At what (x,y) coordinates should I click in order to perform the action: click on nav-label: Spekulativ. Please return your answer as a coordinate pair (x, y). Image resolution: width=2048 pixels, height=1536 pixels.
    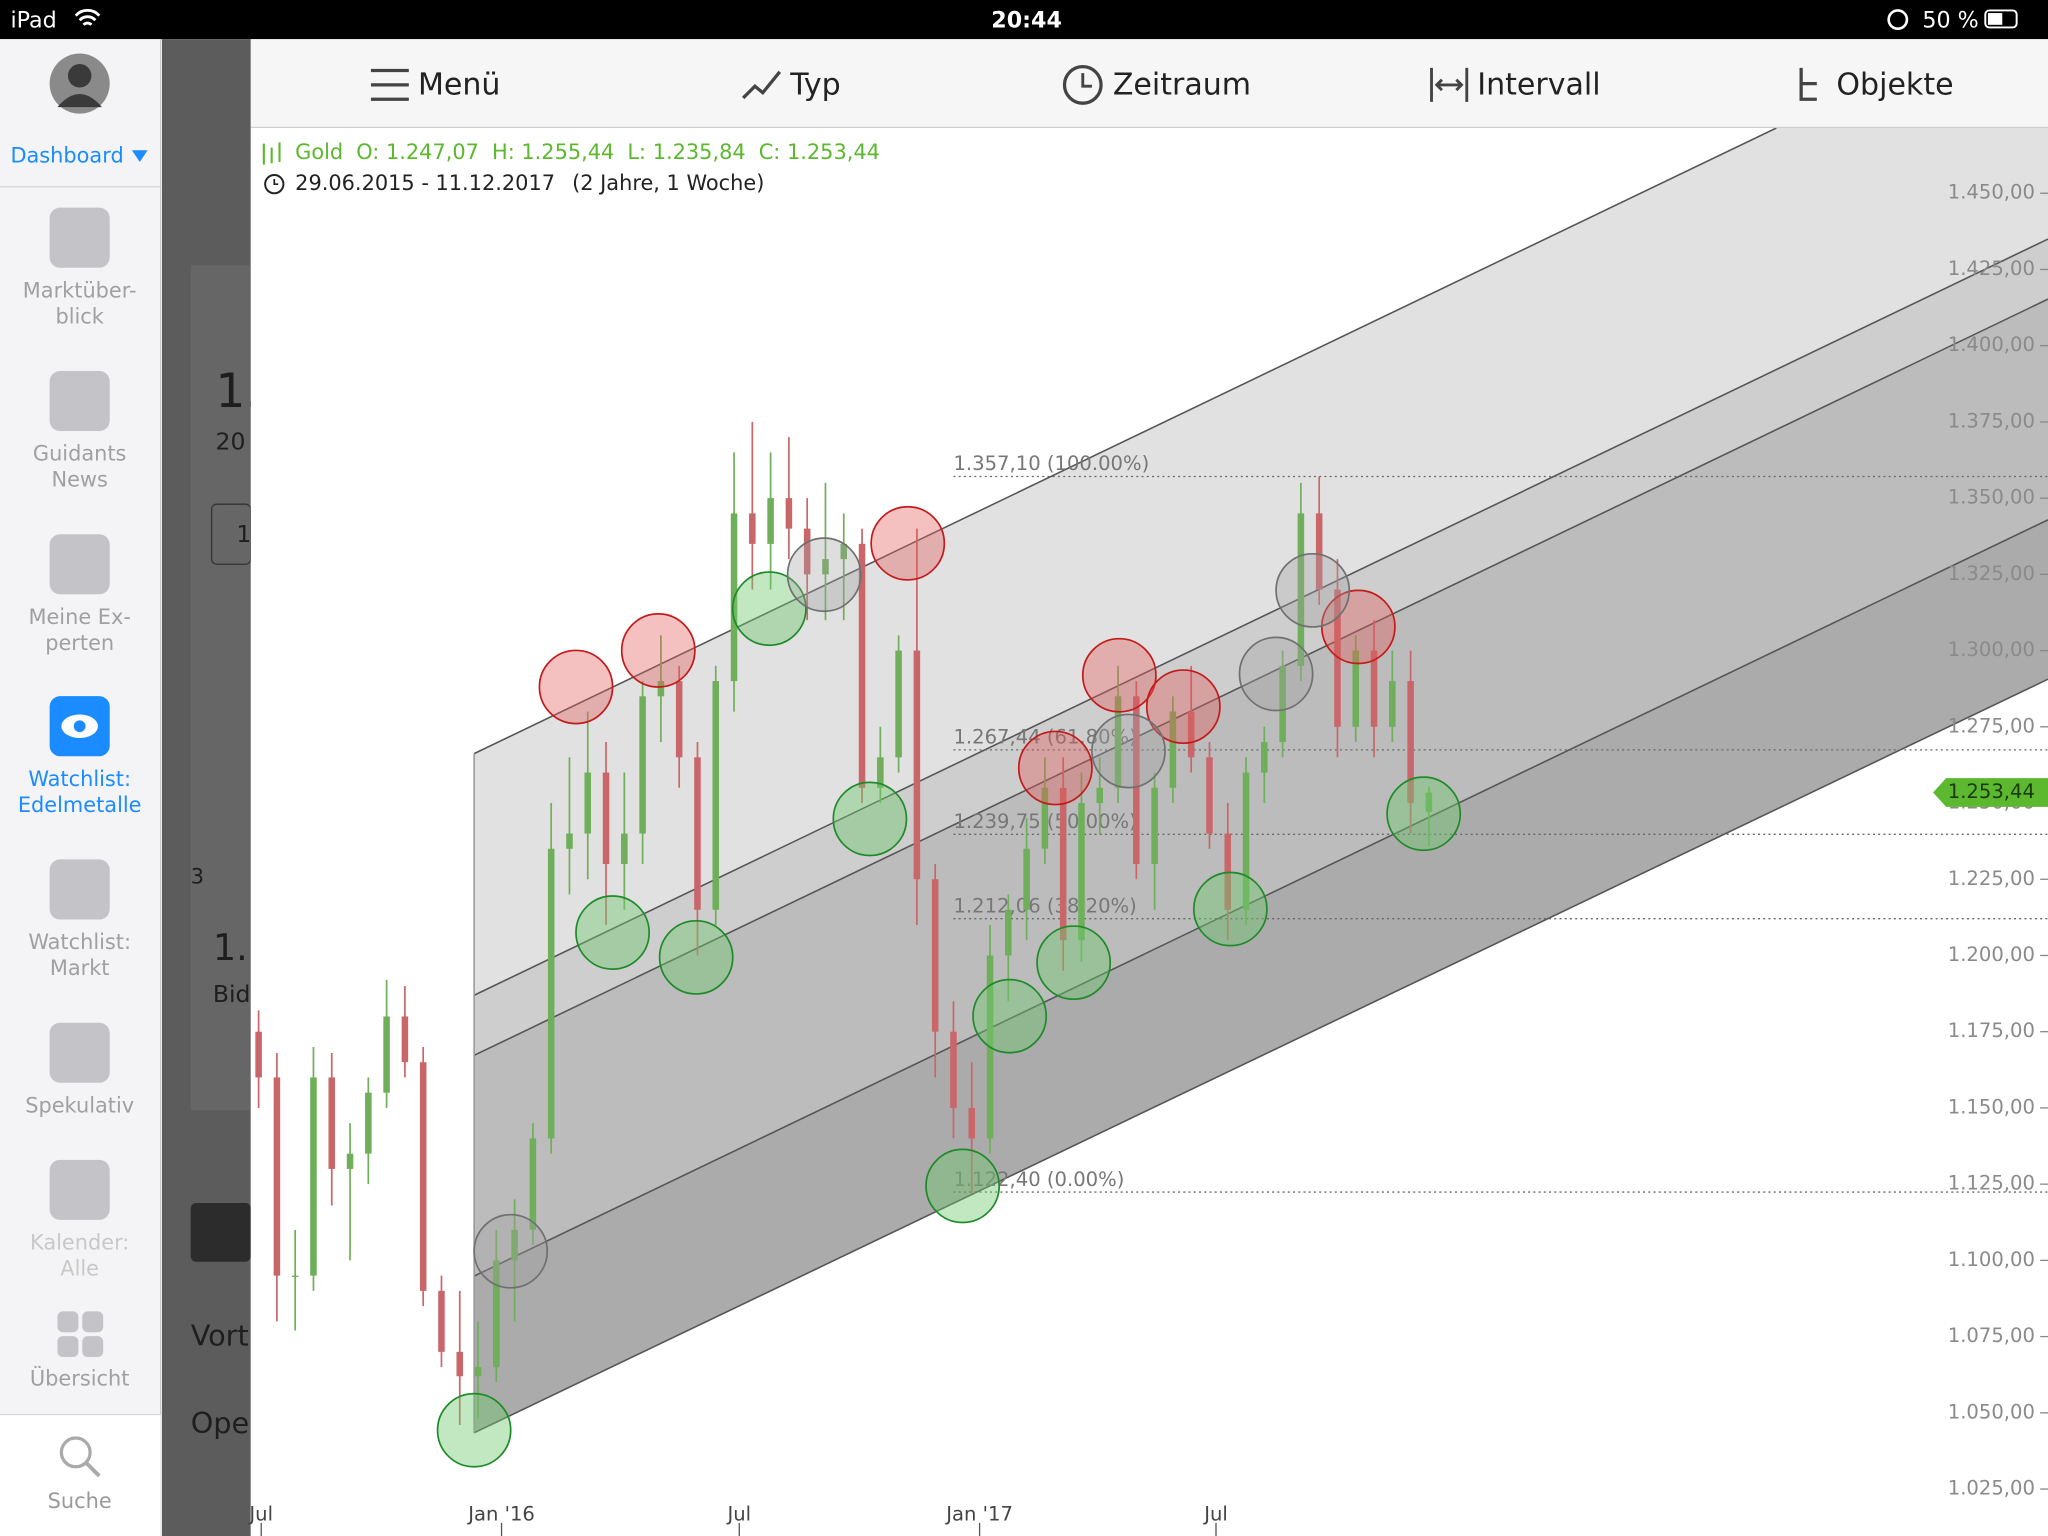
    Looking at the image, I should click on (79, 1105).